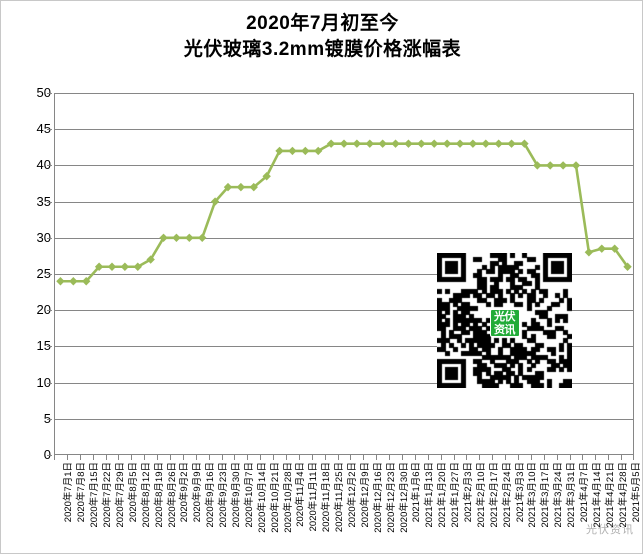 The height and width of the screenshot is (554, 643). What do you see at coordinates (597, 495) in the screenshot?
I see `x-axis-tick-label: 2021年4月14日` at bounding box center [597, 495].